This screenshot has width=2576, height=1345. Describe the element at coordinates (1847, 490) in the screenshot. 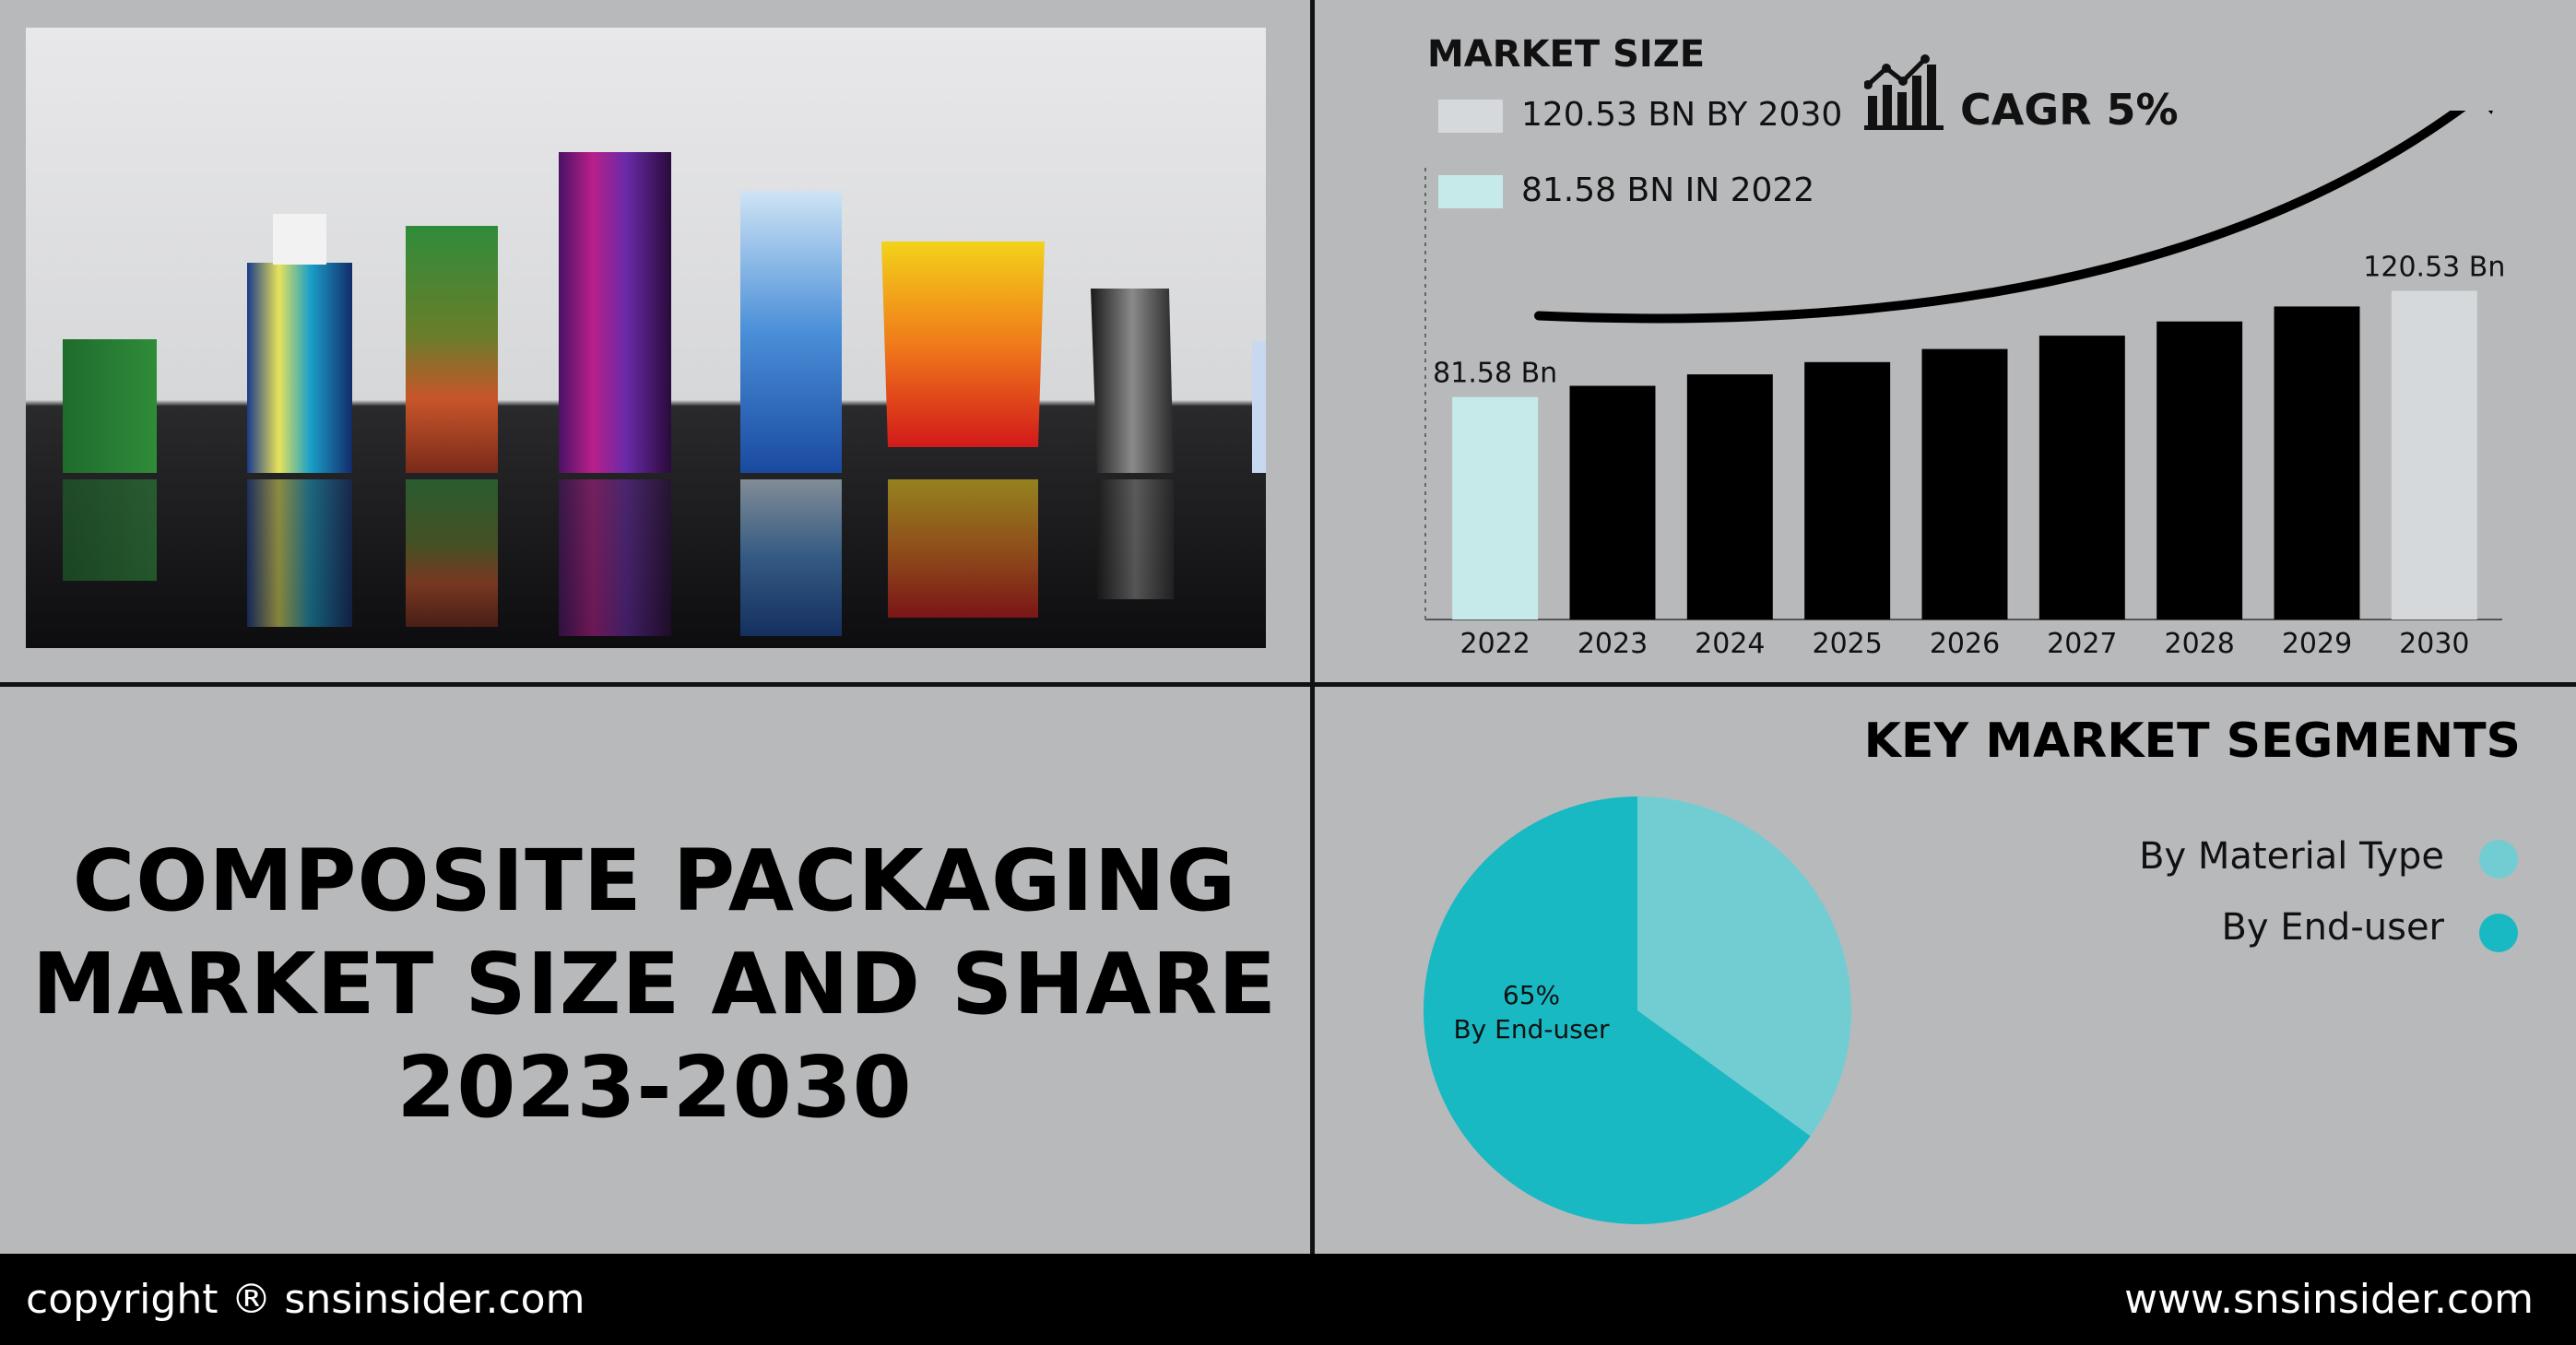

I see `bar-2025` at that location.